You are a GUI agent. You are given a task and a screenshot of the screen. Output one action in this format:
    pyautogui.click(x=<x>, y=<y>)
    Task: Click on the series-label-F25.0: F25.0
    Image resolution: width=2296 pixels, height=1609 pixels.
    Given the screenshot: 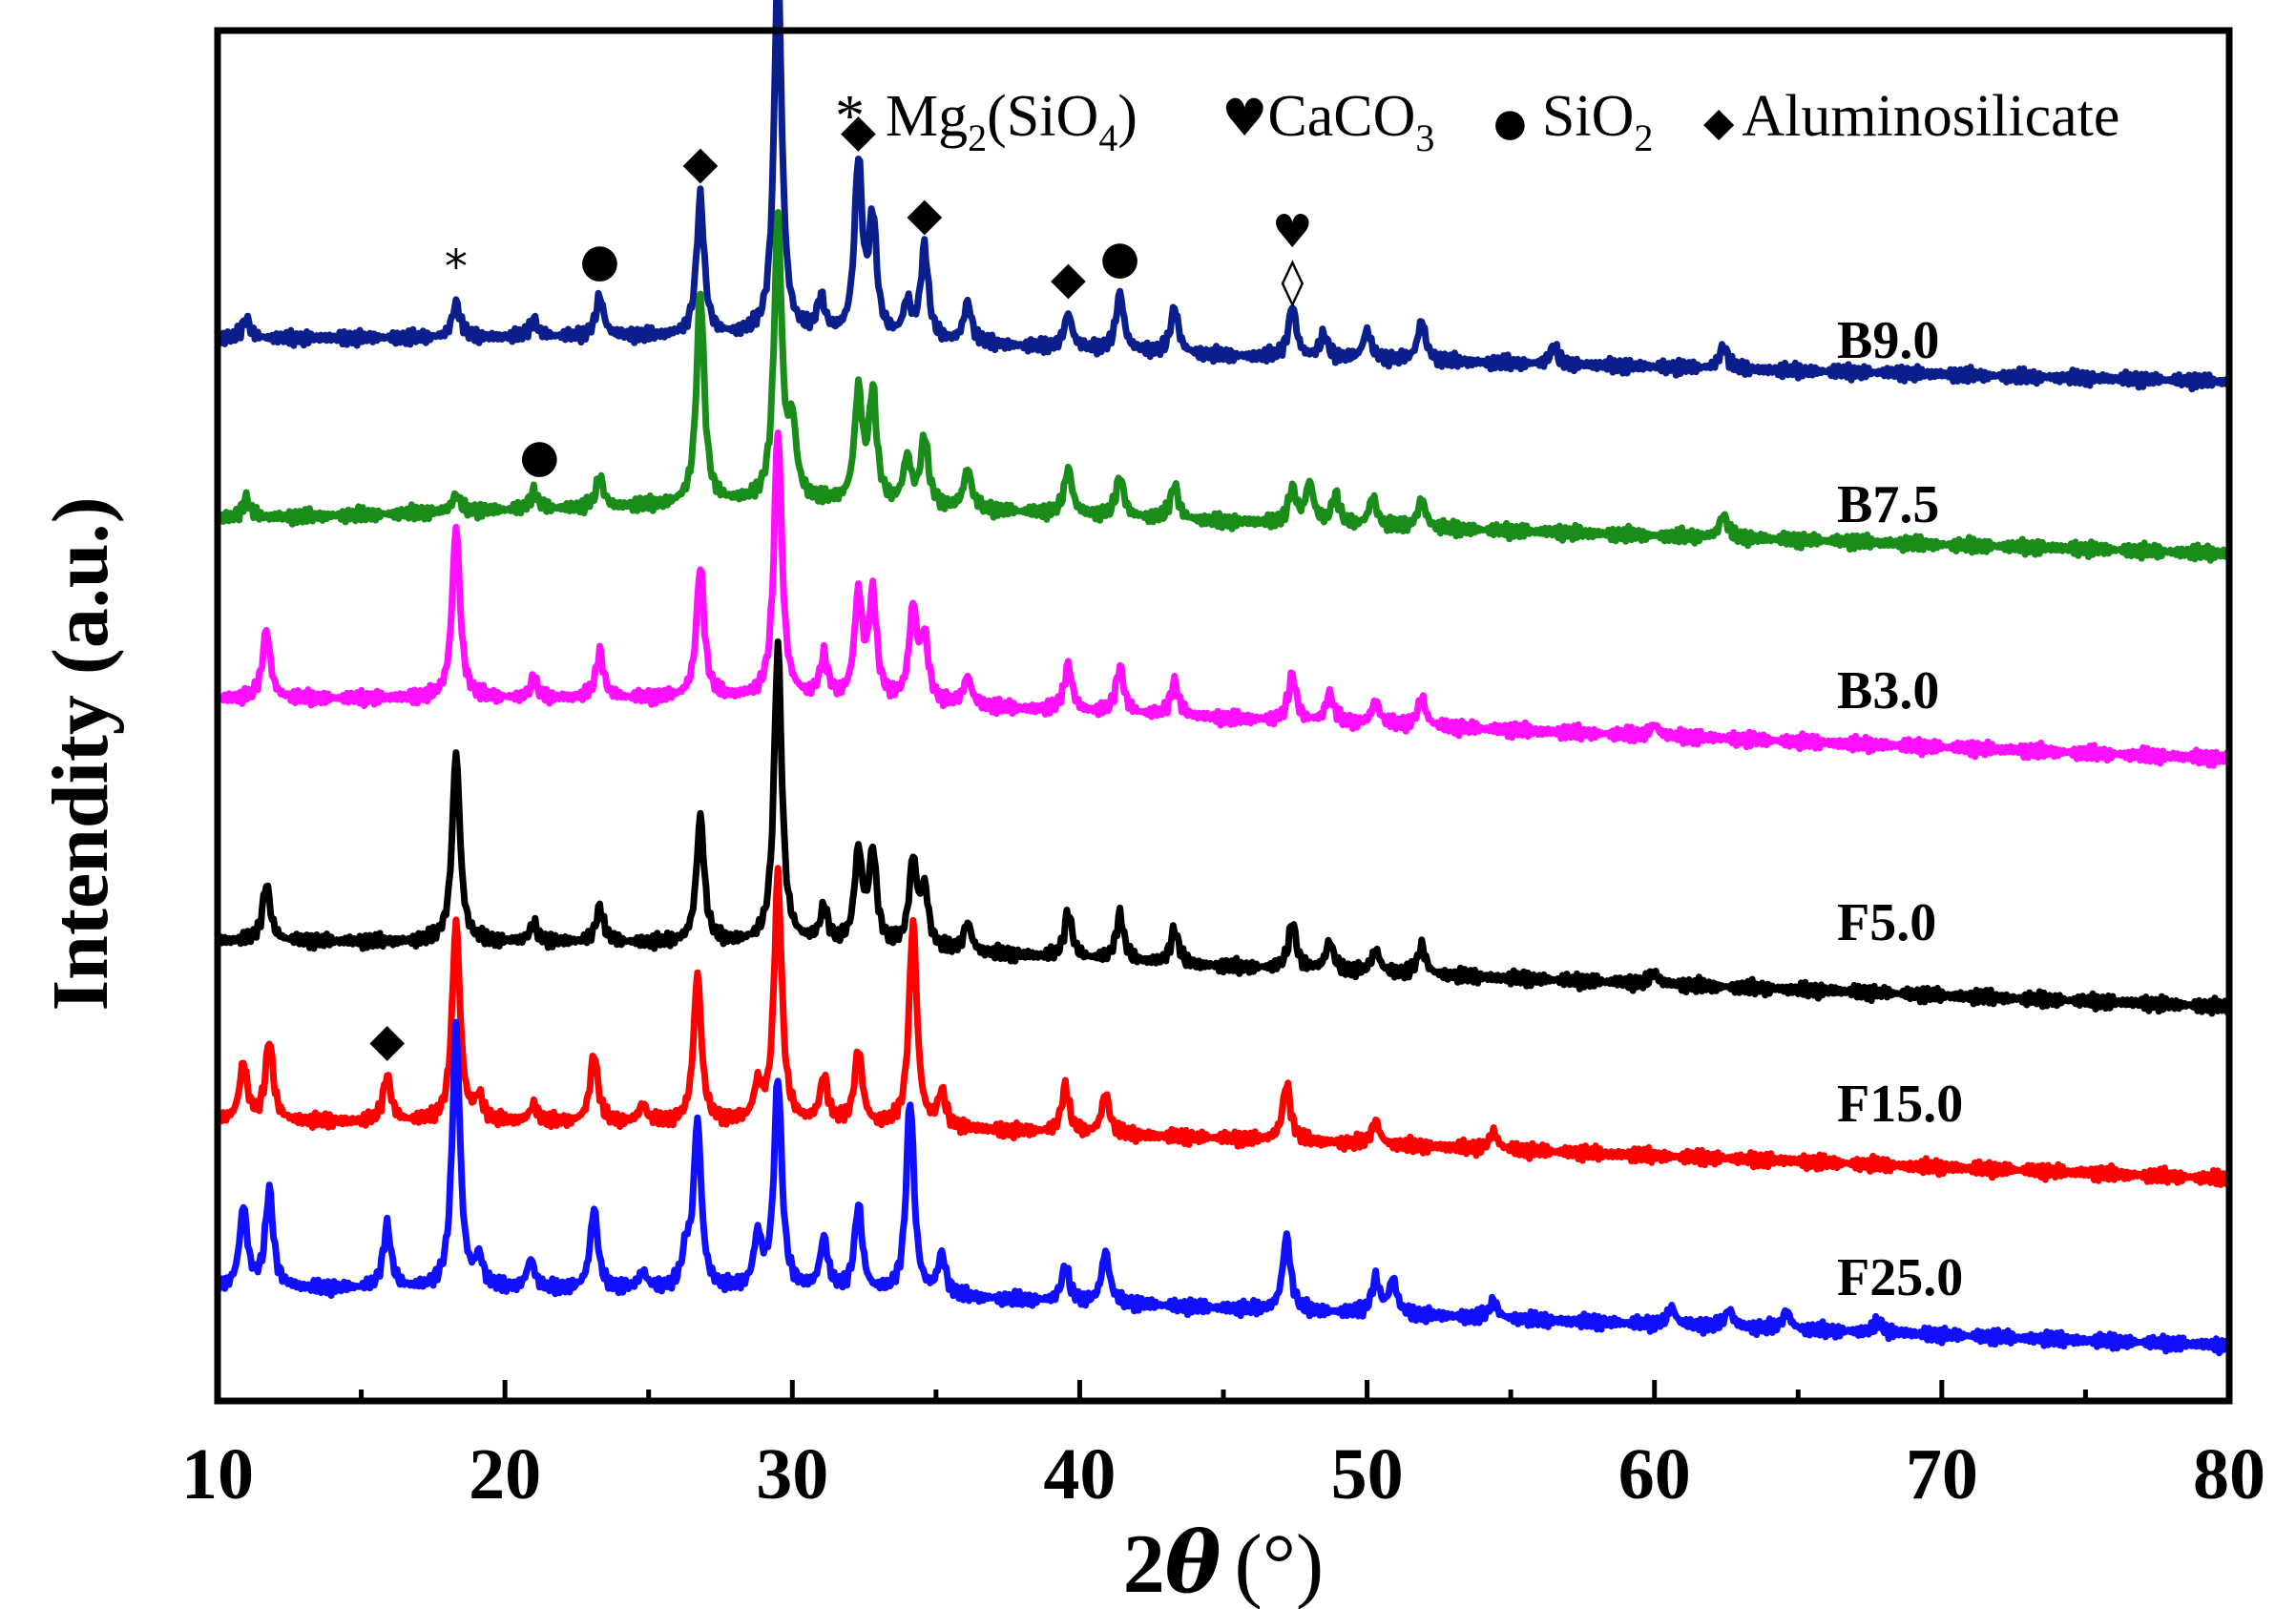 What is the action you would take?
    pyautogui.click(x=1900, y=1277)
    